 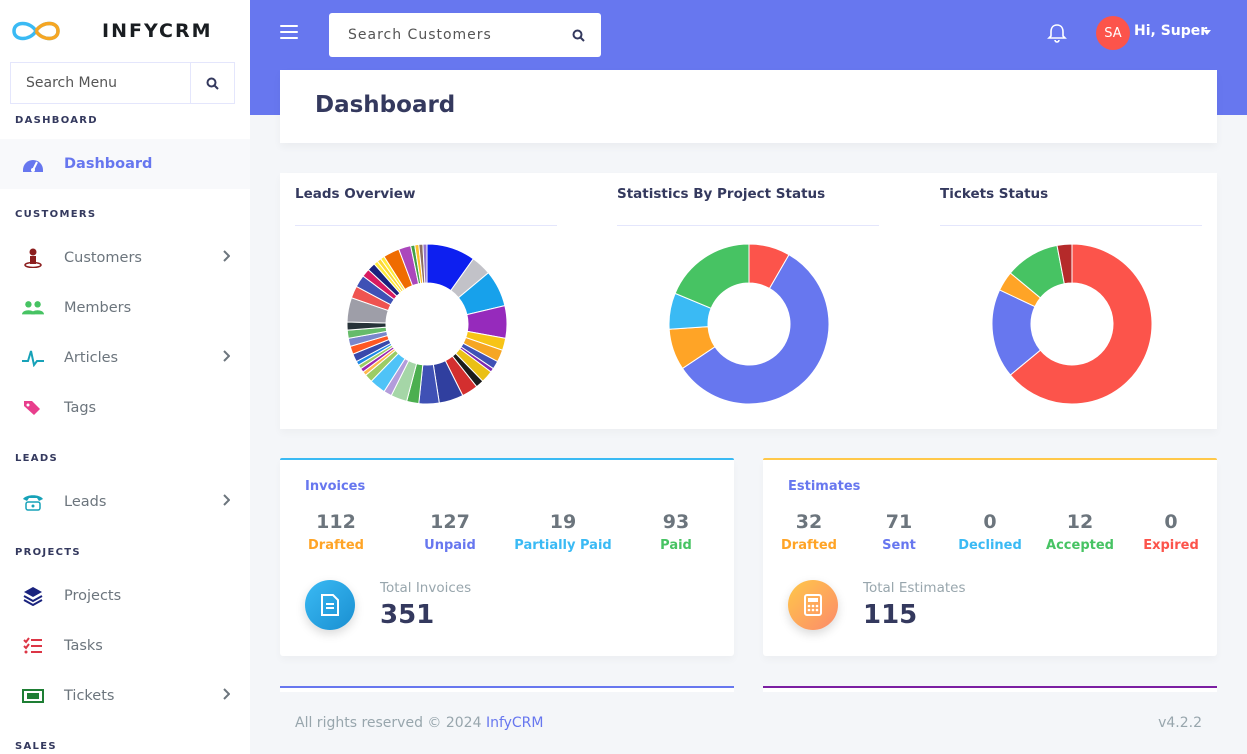 I want to click on footer-brand-link: InfyCRM, so click(x=514, y=723).